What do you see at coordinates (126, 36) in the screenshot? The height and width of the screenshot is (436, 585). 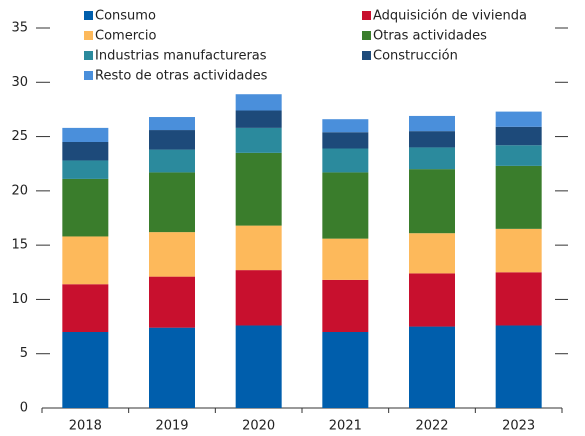 I see `legend-label: Comercio` at bounding box center [126, 36].